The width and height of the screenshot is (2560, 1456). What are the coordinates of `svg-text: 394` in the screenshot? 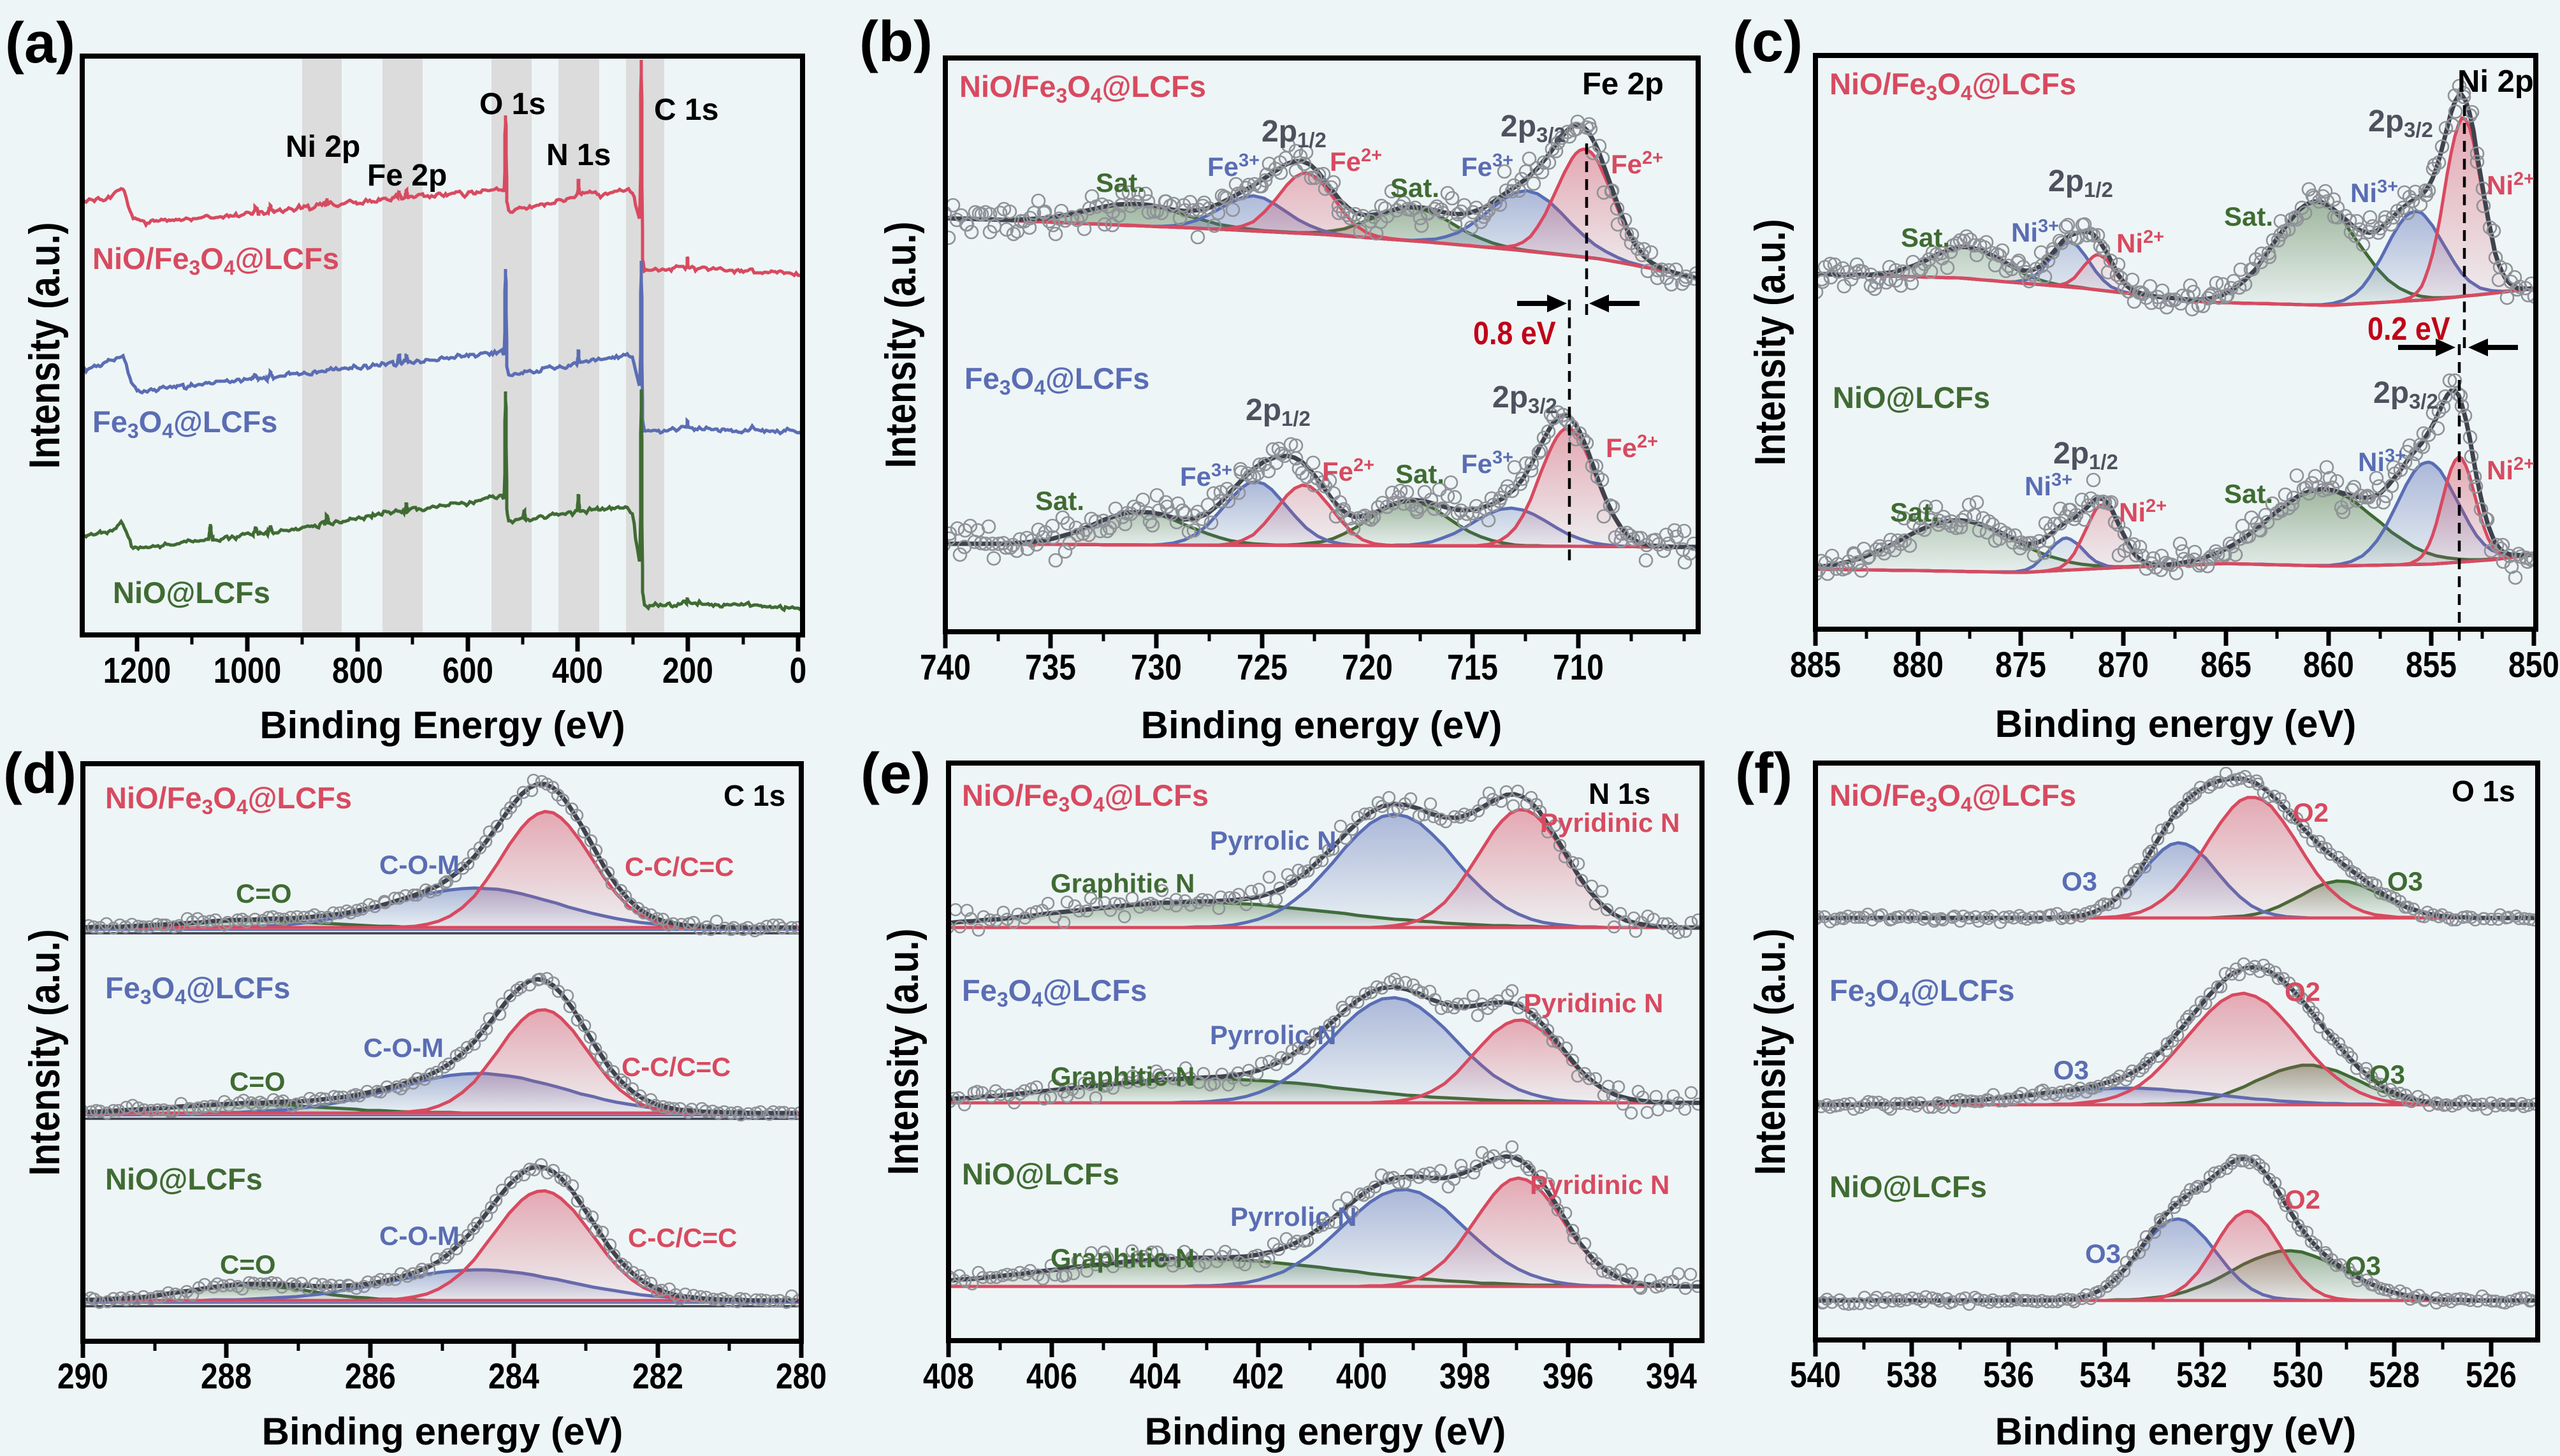 It's located at (1671, 1376).